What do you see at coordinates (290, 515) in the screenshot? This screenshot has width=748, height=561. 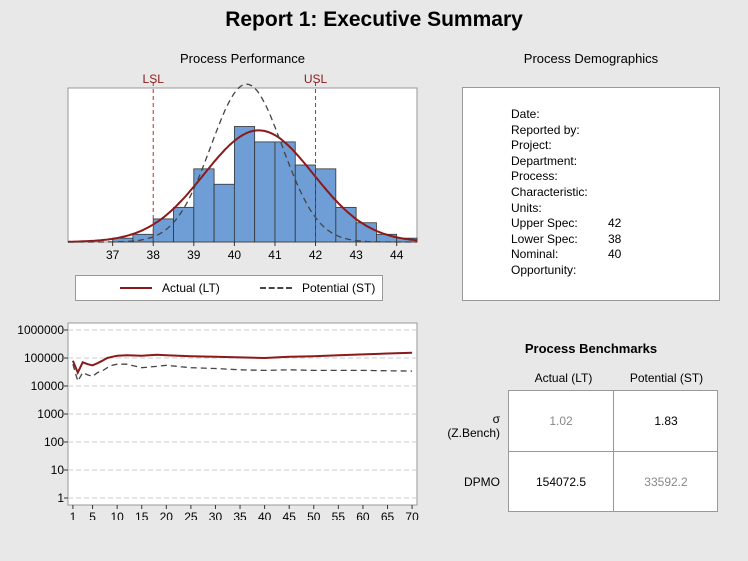 I see `x-tick-label: 45` at bounding box center [290, 515].